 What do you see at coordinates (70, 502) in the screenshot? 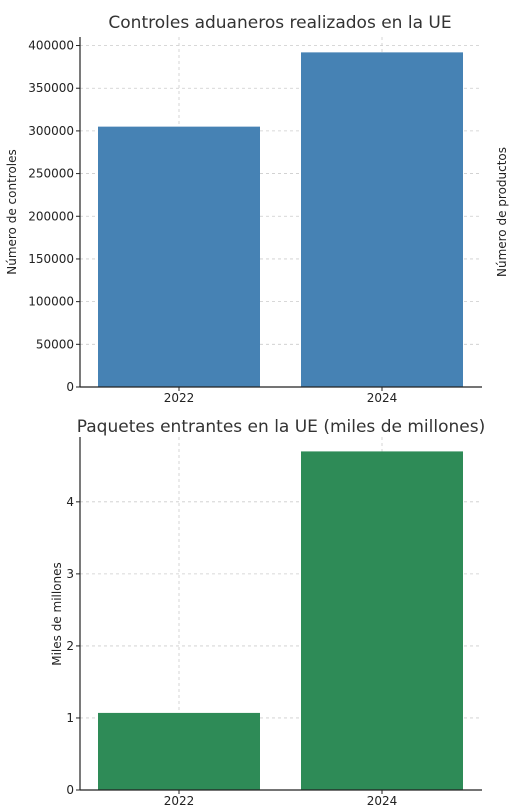
I see `y-tick-label: 4` at bounding box center [70, 502].